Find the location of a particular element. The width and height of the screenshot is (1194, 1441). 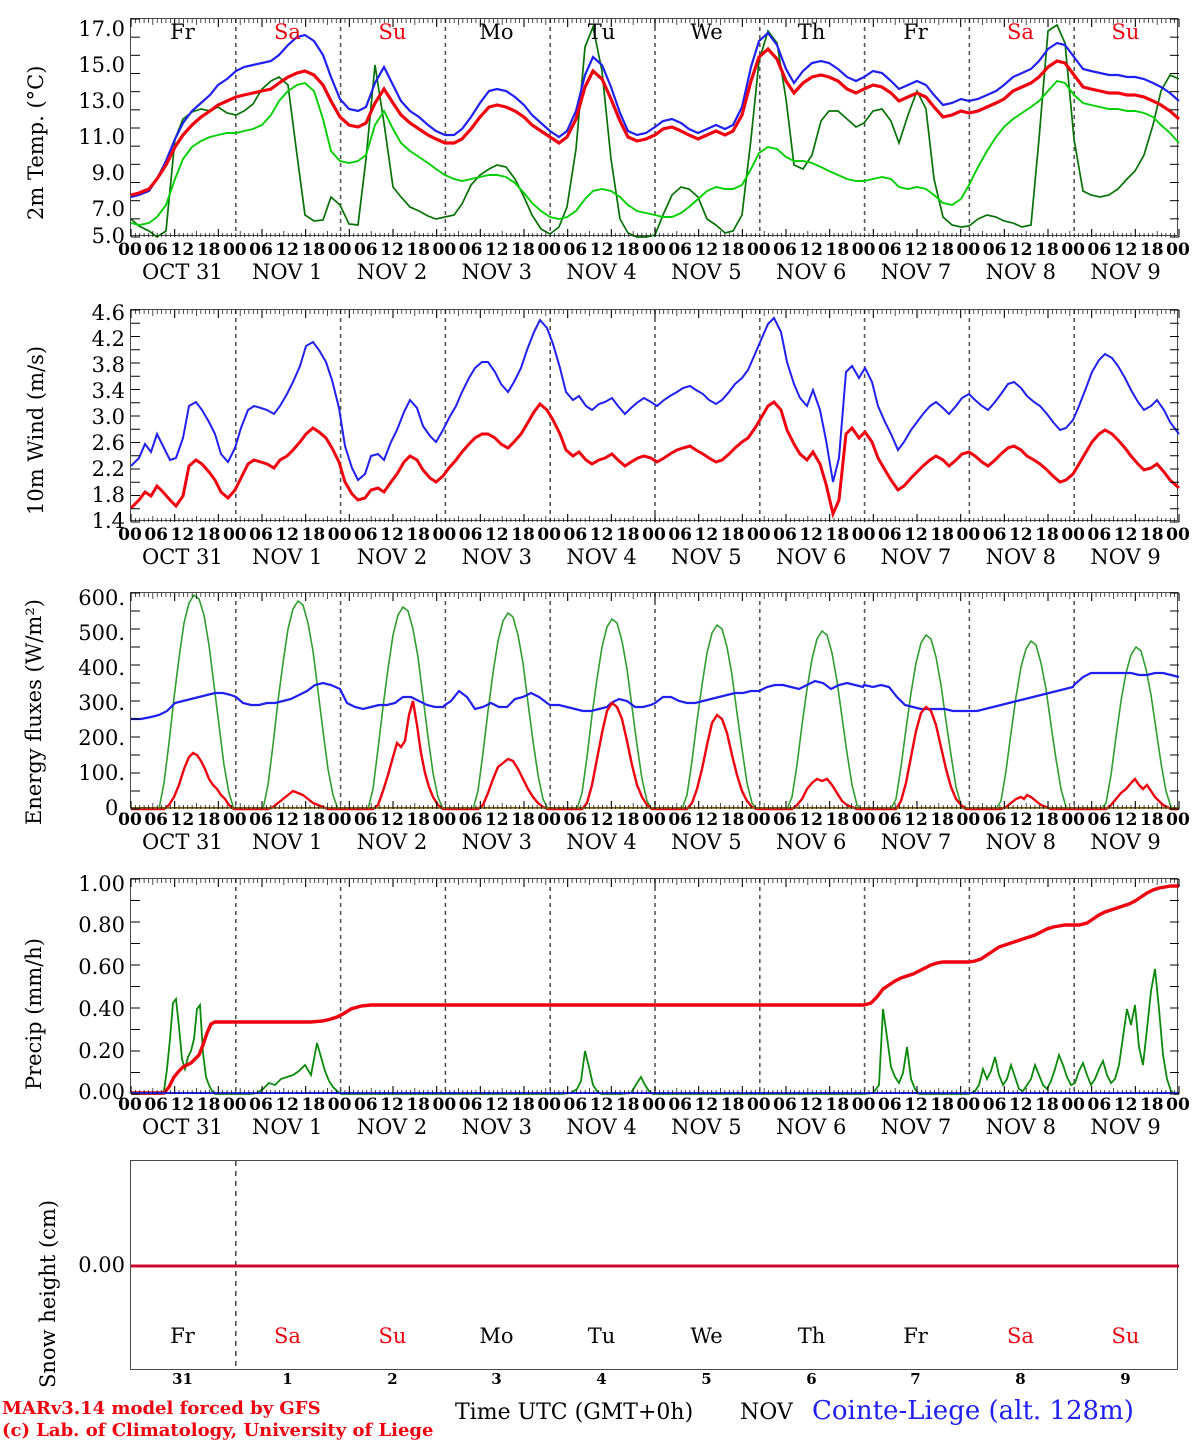

bottom-daynum-3: 3 is located at coordinates (496, 1379).